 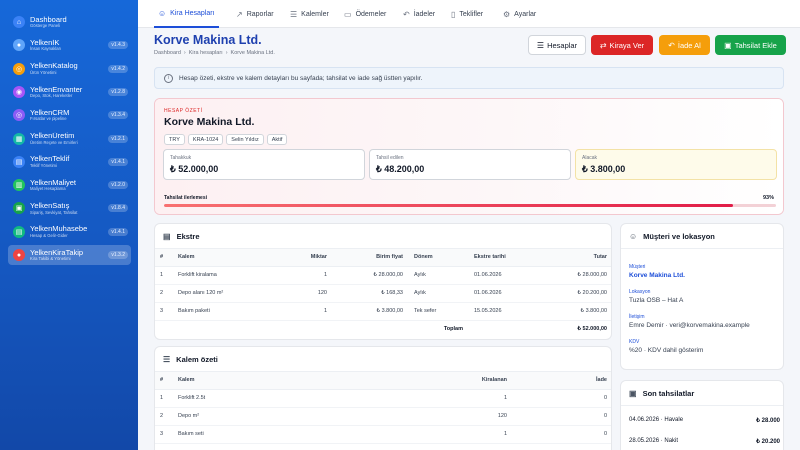 I want to click on document-icon: ▤, so click(x=19, y=161).